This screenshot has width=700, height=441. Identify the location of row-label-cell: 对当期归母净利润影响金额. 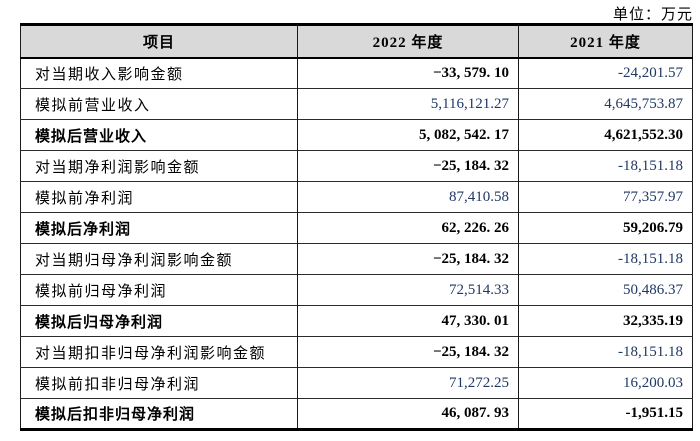
(159, 259).